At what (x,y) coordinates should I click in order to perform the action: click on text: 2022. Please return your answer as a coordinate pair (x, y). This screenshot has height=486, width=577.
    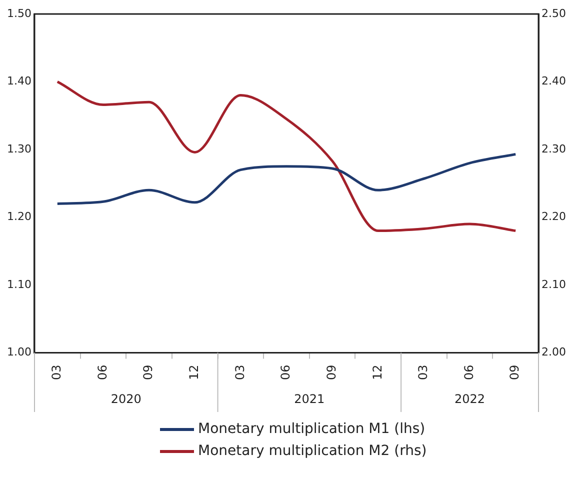
    Looking at the image, I should click on (470, 399).